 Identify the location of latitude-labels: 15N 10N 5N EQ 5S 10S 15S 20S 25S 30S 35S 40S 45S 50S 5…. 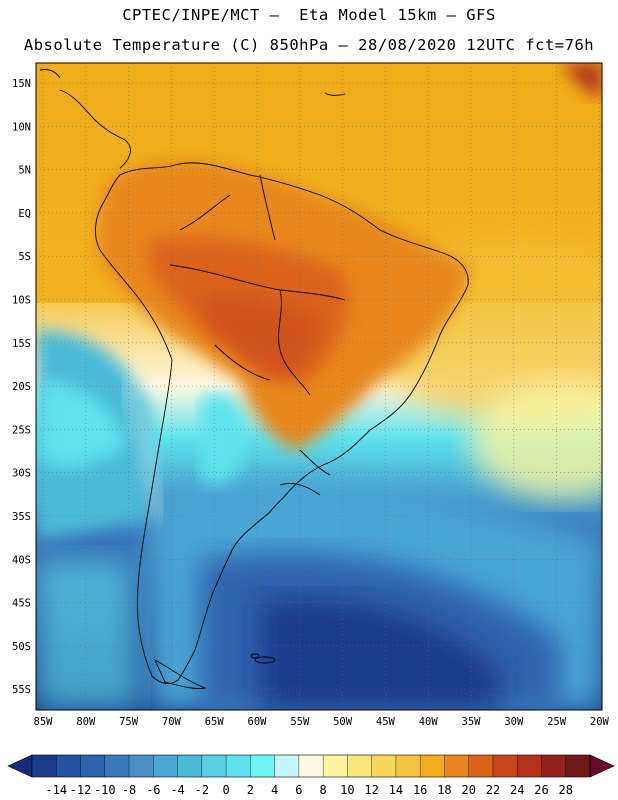
(21, 387).